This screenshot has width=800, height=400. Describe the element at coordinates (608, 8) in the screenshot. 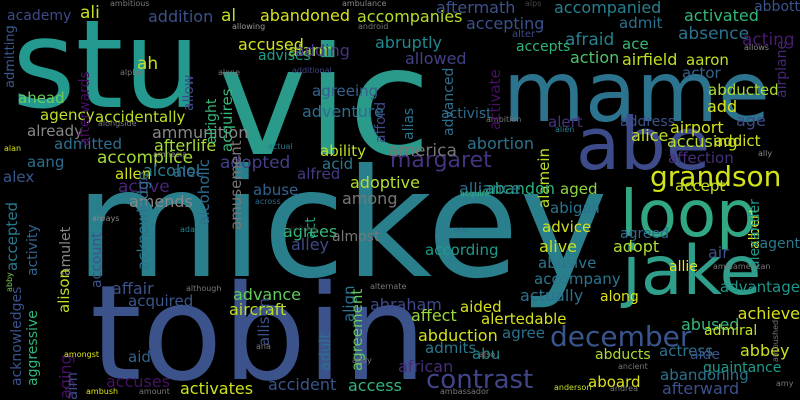

I see `cloud-word: accompanied` at that location.